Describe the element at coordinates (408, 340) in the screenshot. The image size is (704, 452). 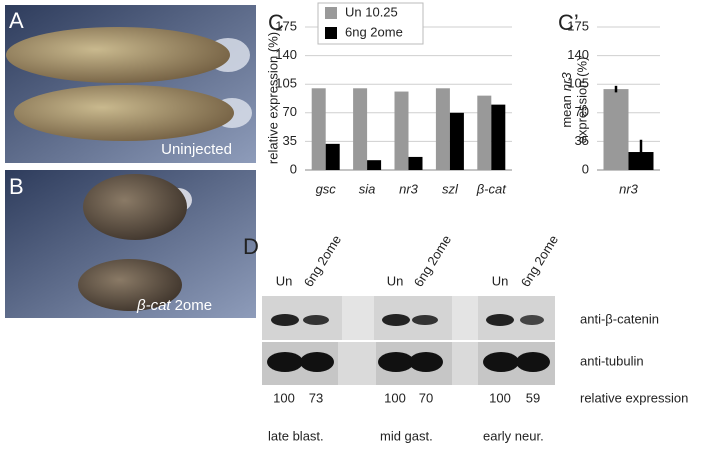
I see `western-blot` at that location.